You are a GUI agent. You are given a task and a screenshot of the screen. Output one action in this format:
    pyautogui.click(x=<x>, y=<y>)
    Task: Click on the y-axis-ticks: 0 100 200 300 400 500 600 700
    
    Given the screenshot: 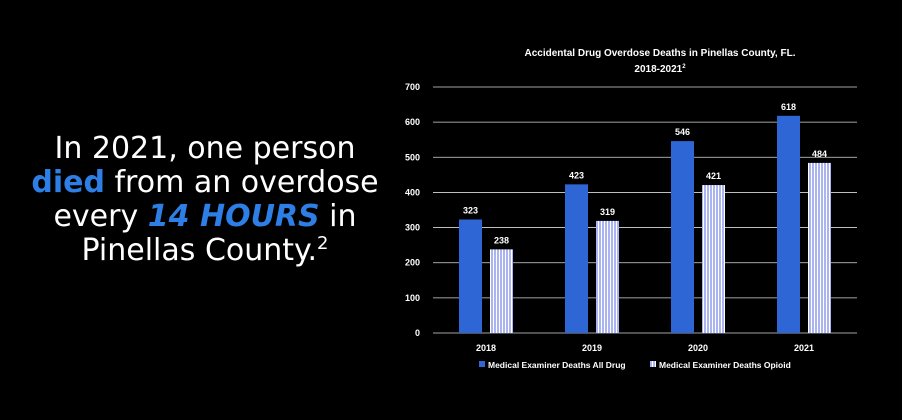 What is the action you would take?
    pyautogui.click(x=412, y=210)
    